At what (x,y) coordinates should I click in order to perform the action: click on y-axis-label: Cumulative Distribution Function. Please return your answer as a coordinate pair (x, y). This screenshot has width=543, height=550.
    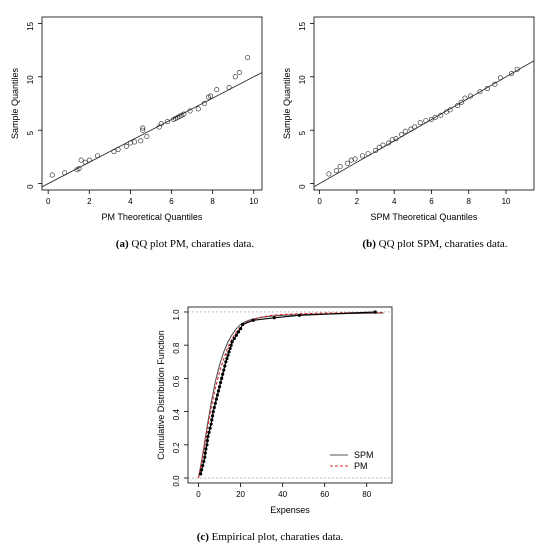
    Looking at the image, I should click on (161, 395).